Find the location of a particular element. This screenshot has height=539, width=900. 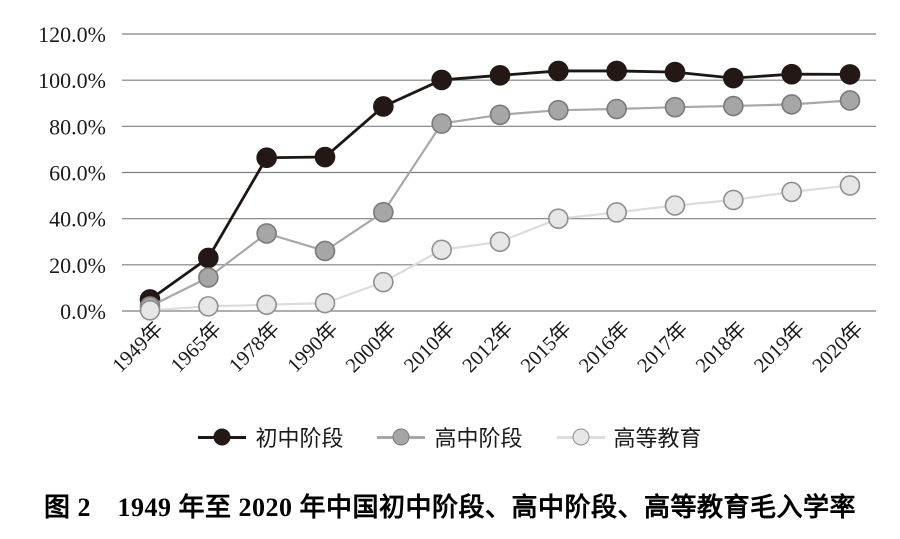

y-tick-label: 100.0% is located at coordinates (72, 80).